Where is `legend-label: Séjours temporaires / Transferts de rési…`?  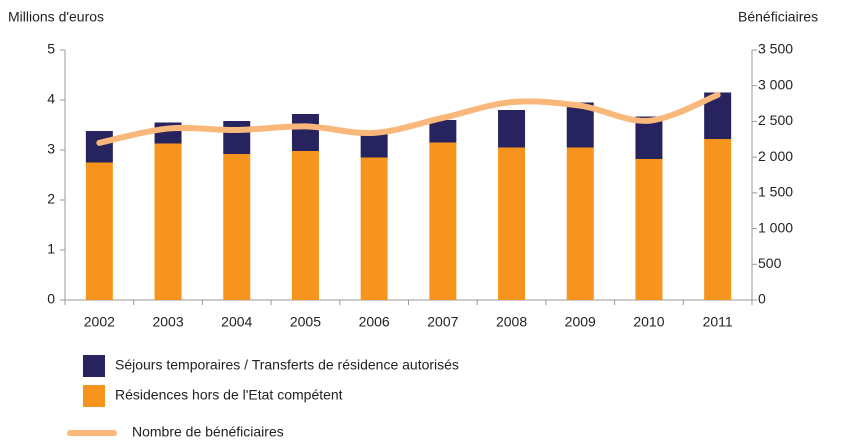
legend-label: Séjours temporaires / Transferts de rési… is located at coordinates (287, 365).